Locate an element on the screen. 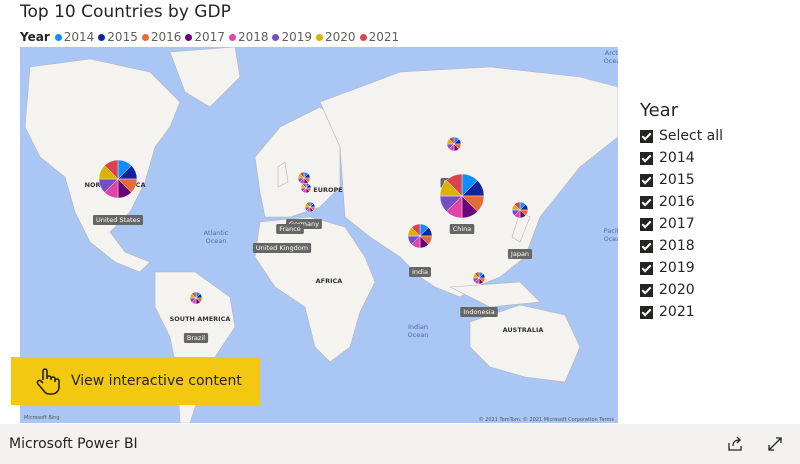 This screenshot has width=800, height=464. slicer-item: 2015 is located at coordinates (681, 180).